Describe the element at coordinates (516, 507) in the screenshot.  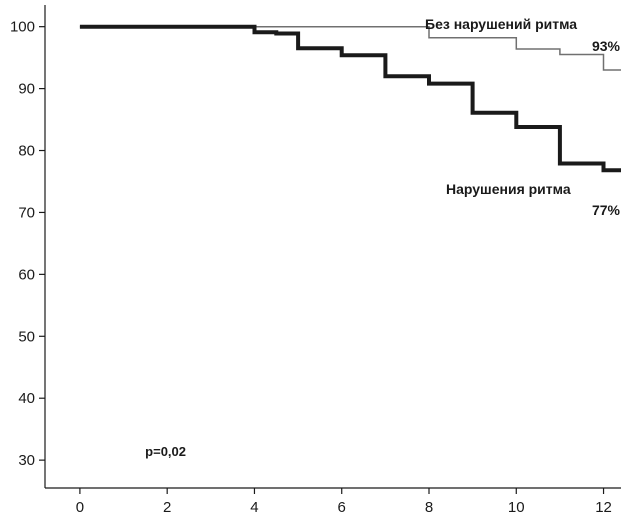
I see `x-tick-label: 10` at that location.